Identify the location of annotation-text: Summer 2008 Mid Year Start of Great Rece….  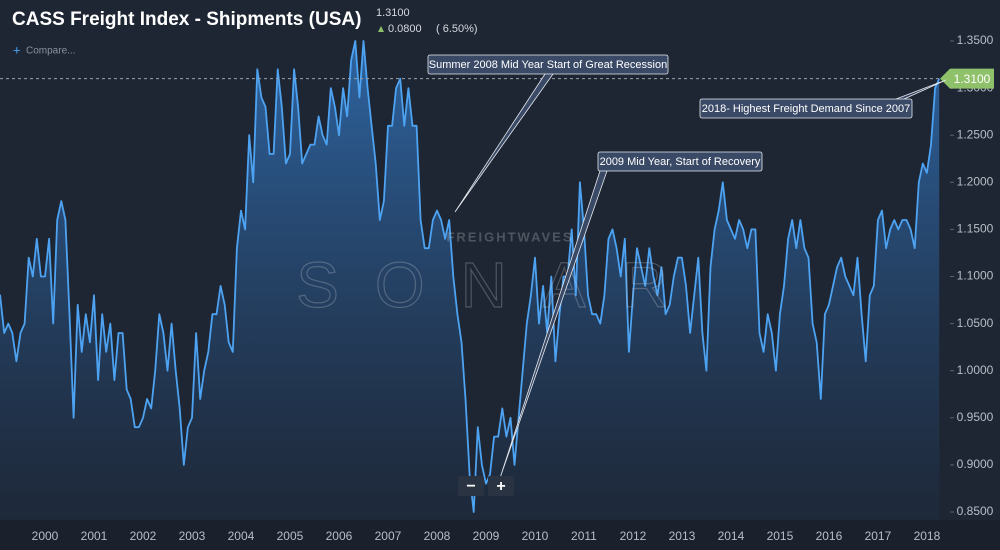
(548, 65).